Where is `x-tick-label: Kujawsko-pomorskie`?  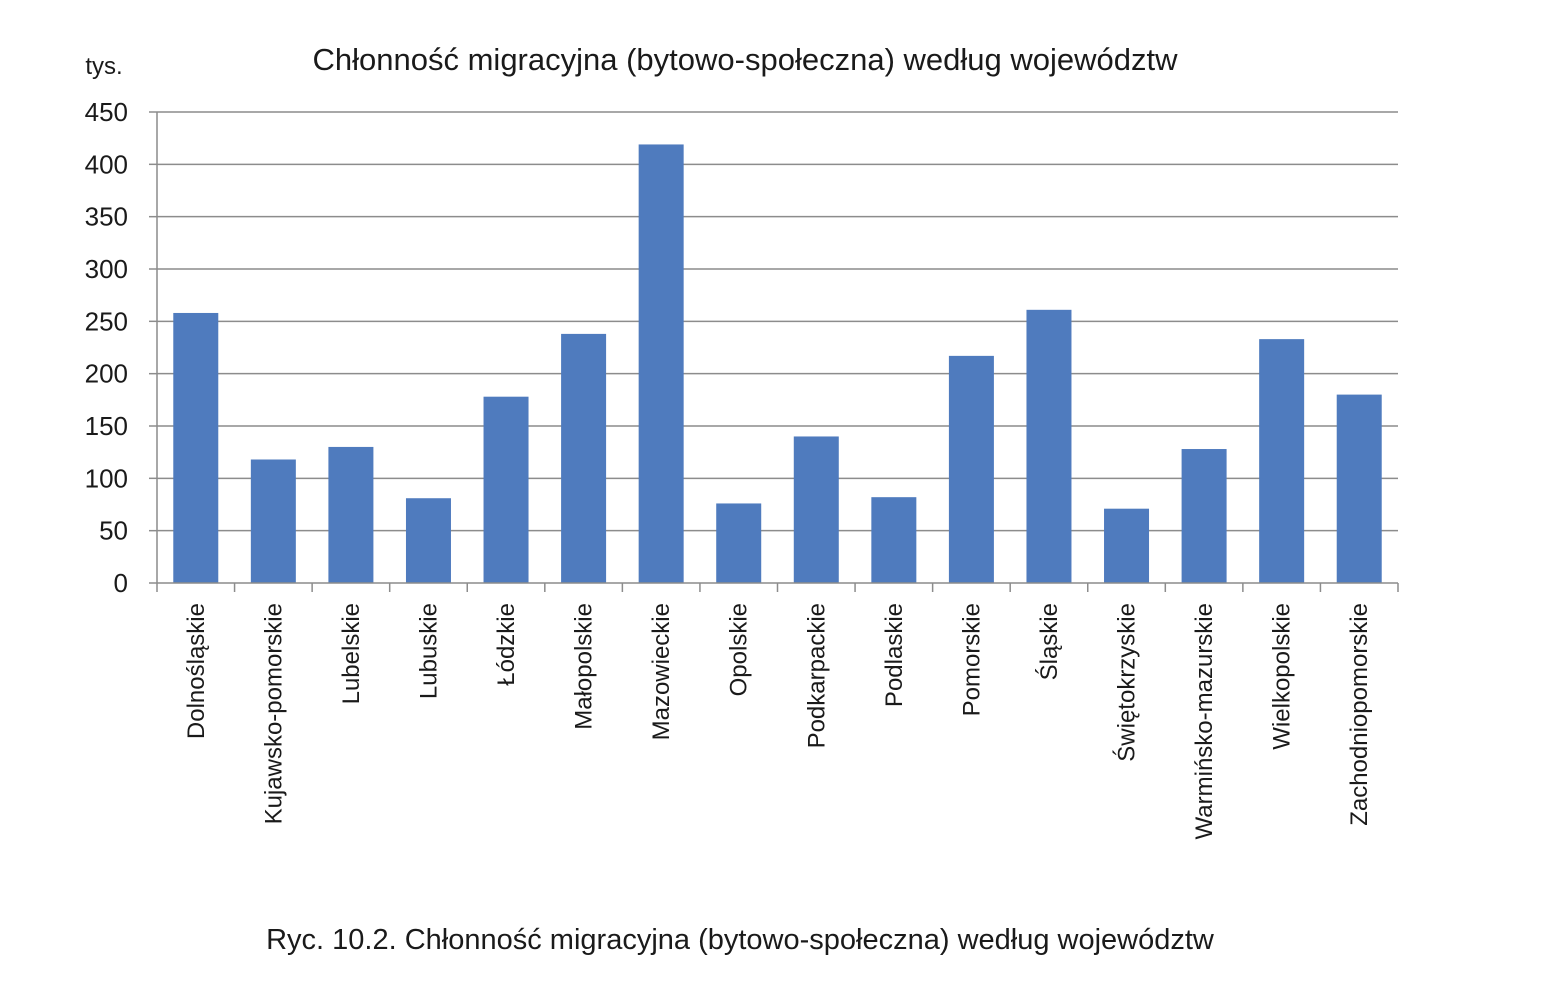 x-tick-label: Kujawsko-pomorskie is located at coordinates (273, 713).